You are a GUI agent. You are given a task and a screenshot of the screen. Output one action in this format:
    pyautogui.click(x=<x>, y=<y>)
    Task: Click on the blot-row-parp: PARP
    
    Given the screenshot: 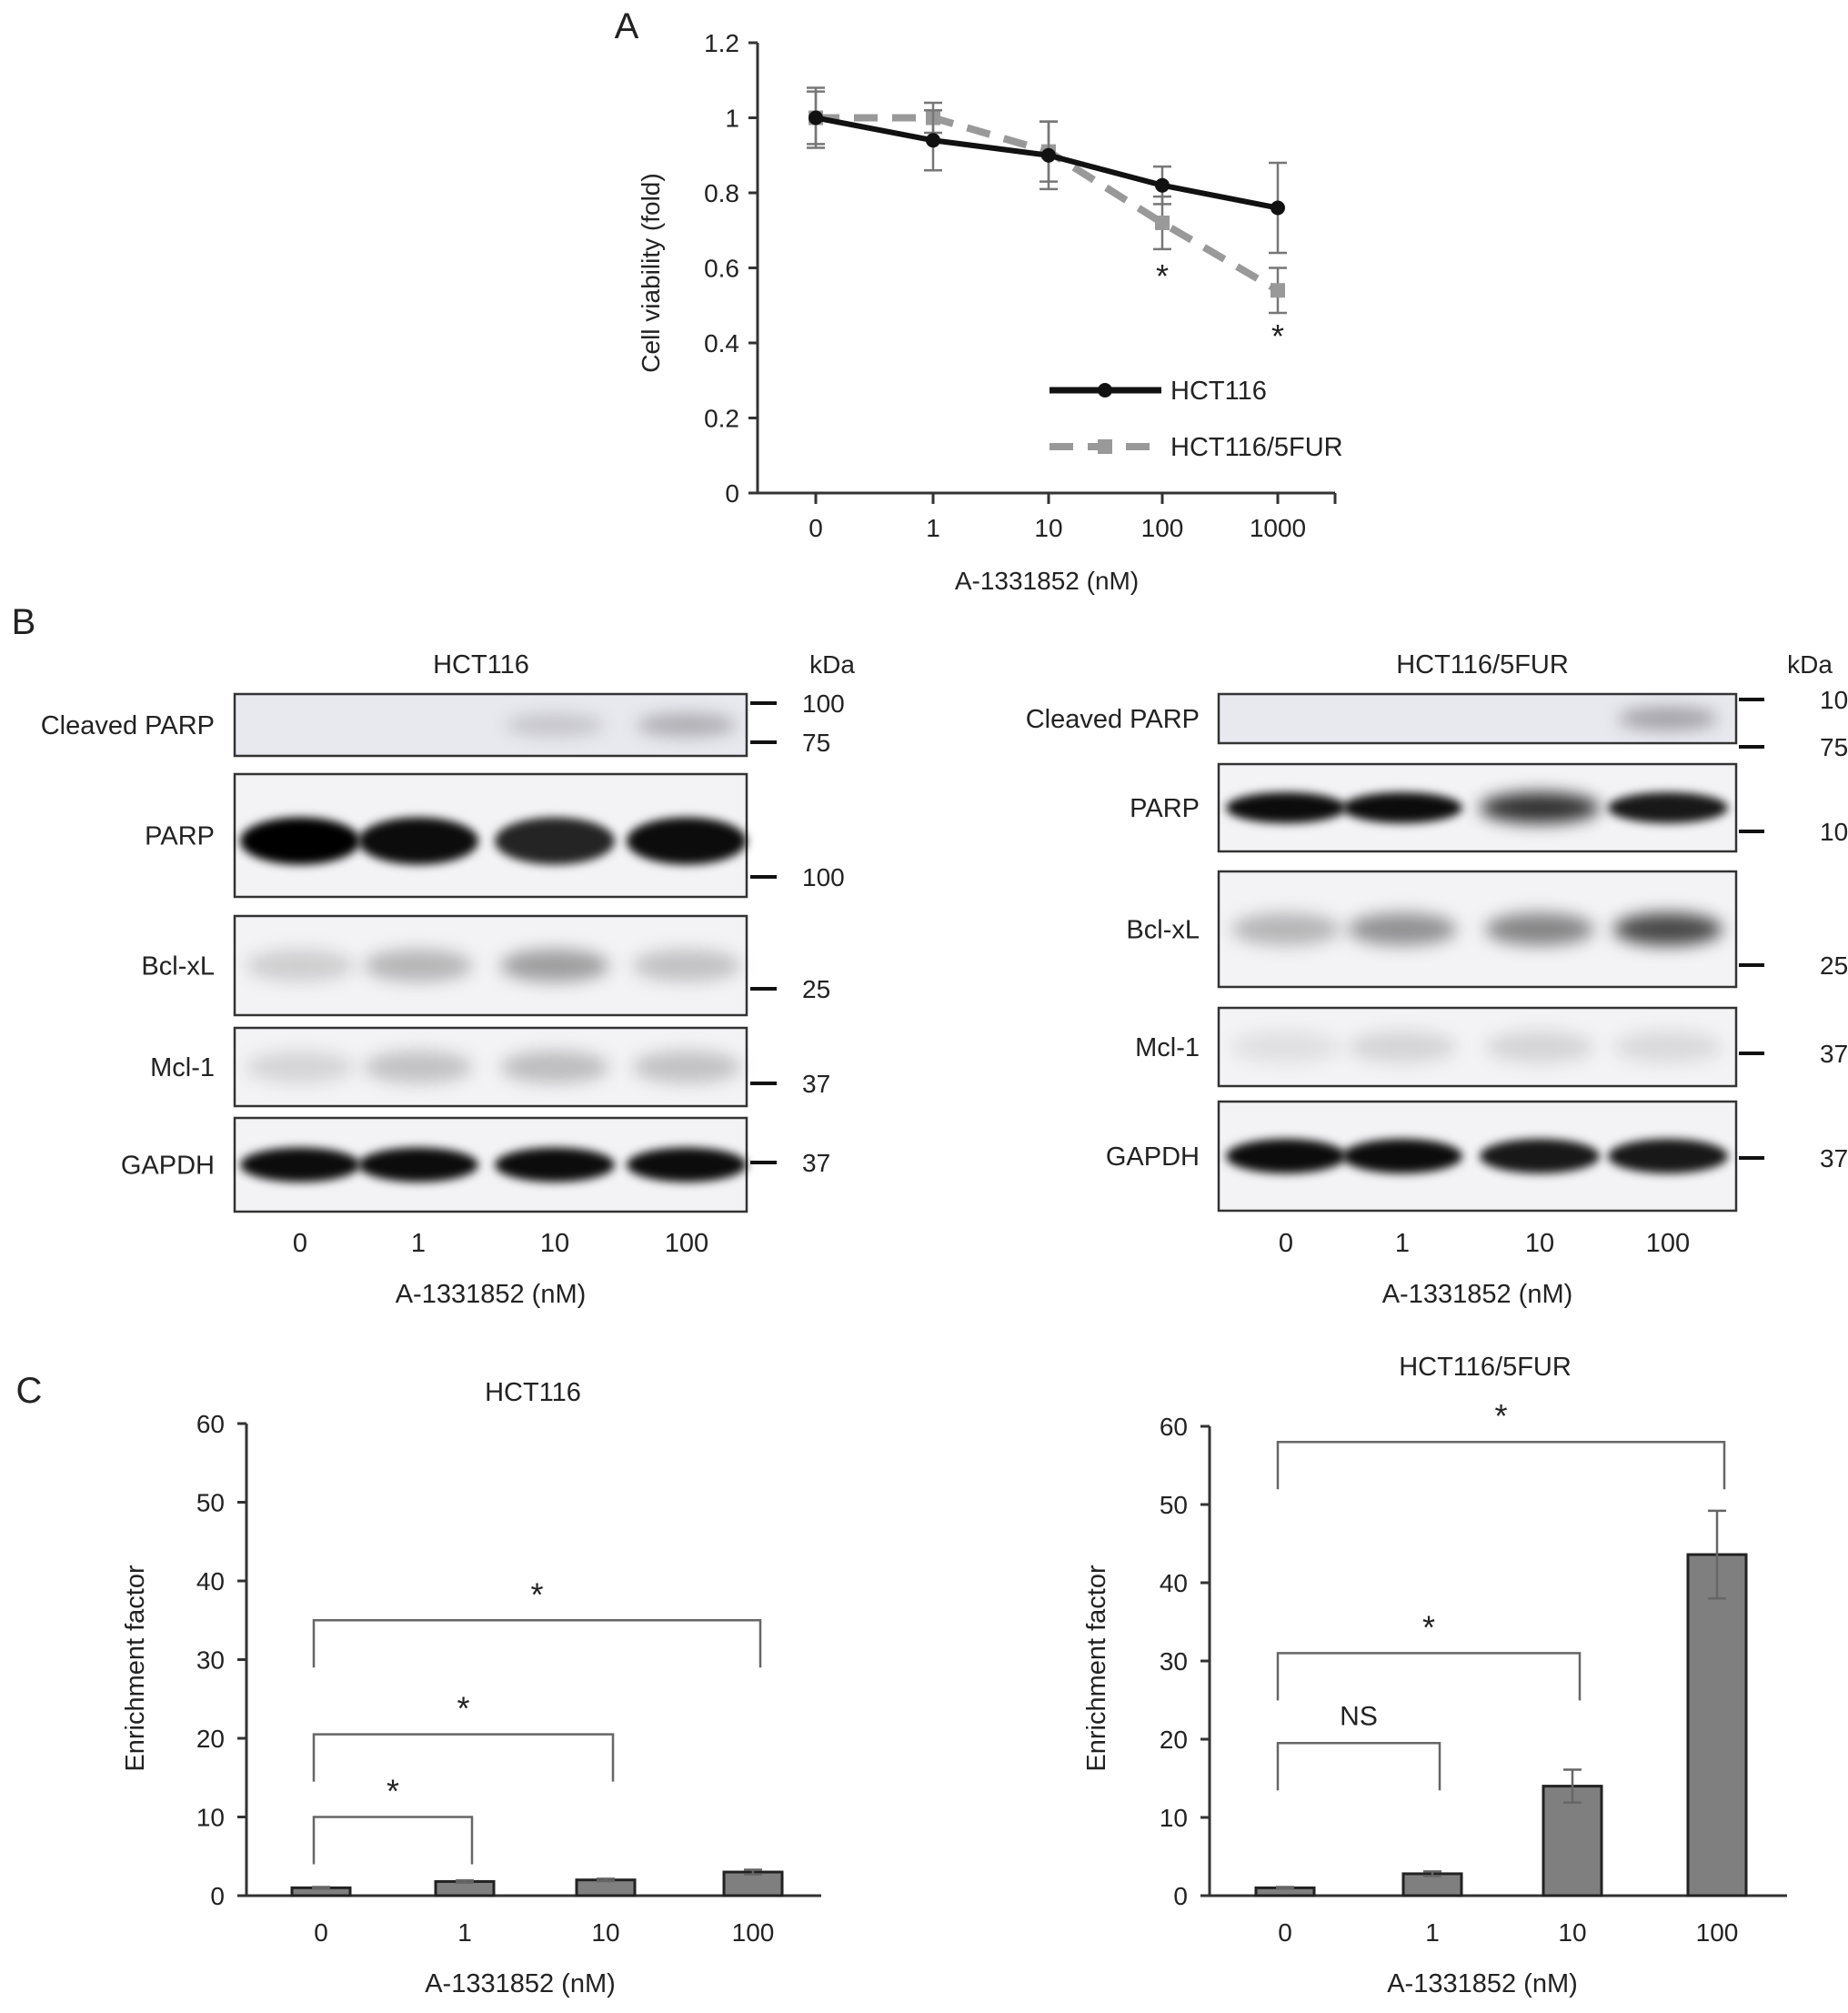 What is the action you would take?
    pyautogui.click(x=1434, y=807)
    